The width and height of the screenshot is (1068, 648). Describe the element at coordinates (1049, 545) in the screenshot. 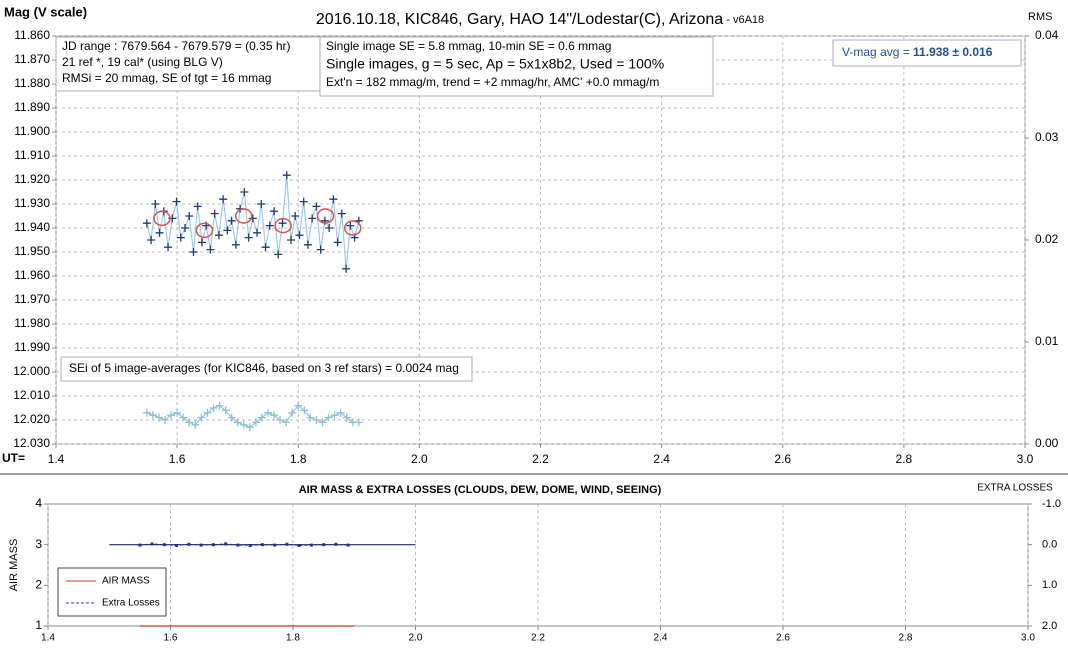

I see `y2-tick-label: 0.0` at that location.